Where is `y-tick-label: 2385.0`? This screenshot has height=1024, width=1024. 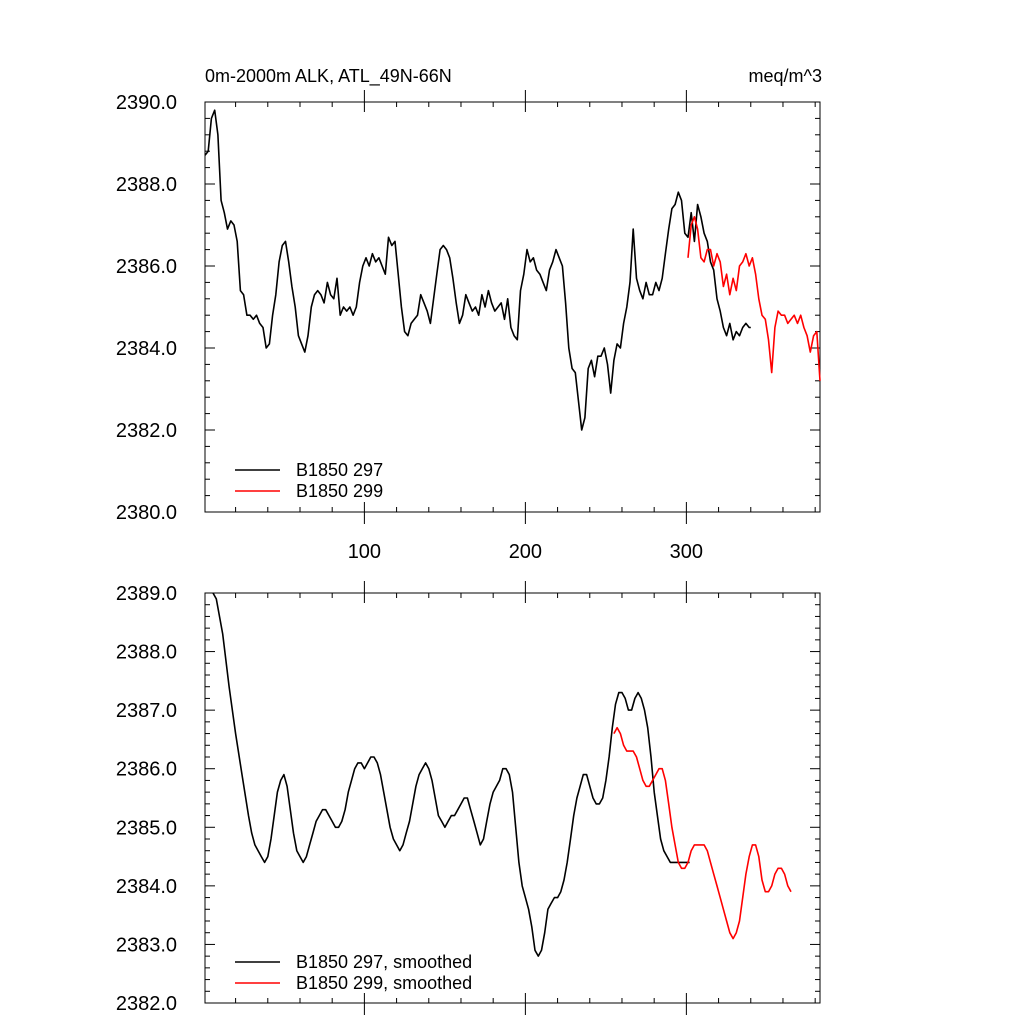
y-tick-label: 2385.0 is located at coordinates (146, 828).